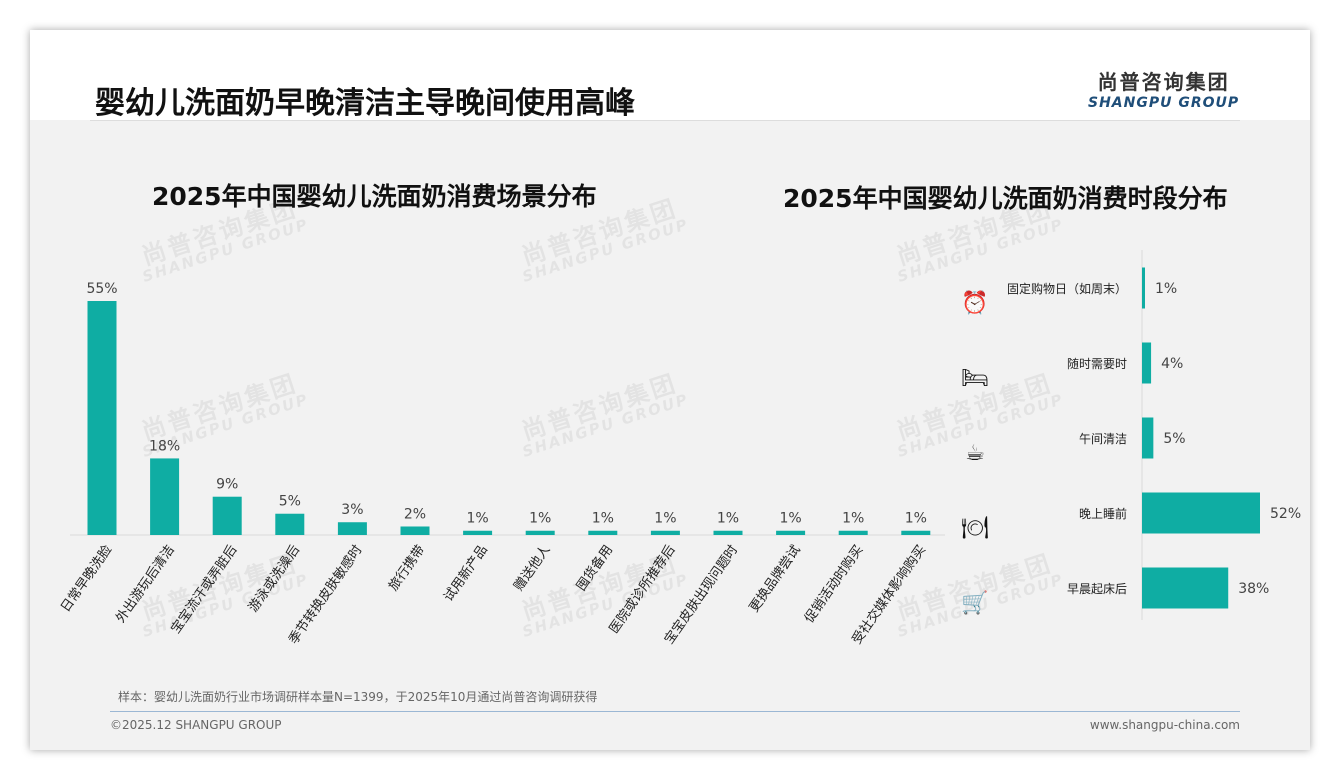 This screenshot has height=780, width=1340. What do you see at coordinates (274, 579) in the screenshot?
I see `x-tick-label: 游泳或洗澡后` at bounding box center [274, 579].